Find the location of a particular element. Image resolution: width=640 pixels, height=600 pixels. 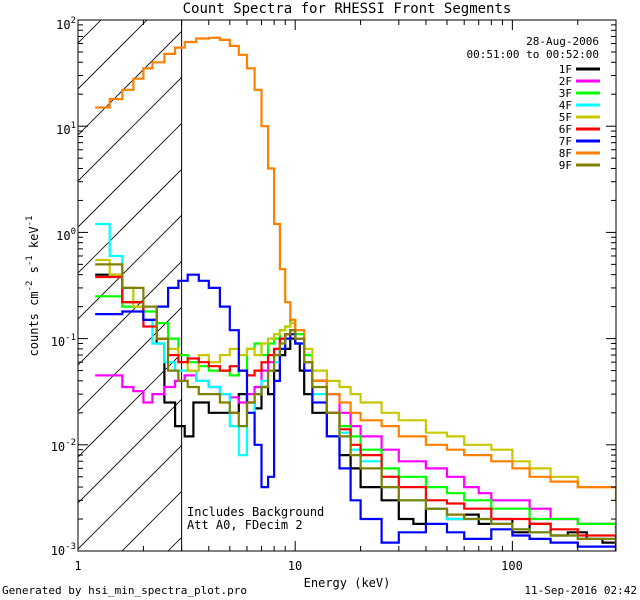

observation-time-range: 00:51:00 to 00:52:00 is located at coordinates (533, 54).